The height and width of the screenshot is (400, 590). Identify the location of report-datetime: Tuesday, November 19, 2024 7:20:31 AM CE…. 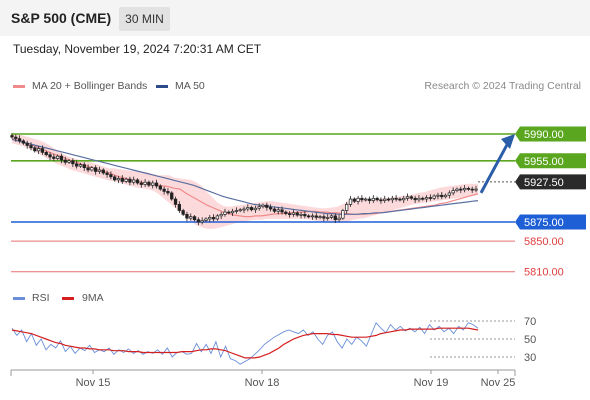
(137, 49).